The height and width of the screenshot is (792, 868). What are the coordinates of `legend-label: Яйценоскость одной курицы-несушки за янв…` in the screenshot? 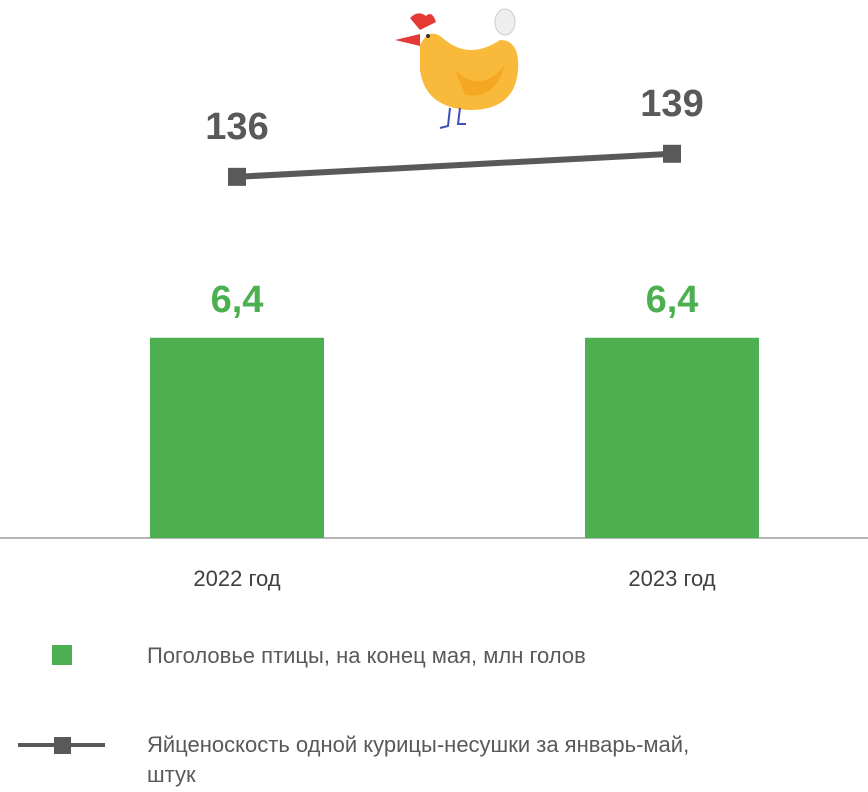 It's located at (418, 759).